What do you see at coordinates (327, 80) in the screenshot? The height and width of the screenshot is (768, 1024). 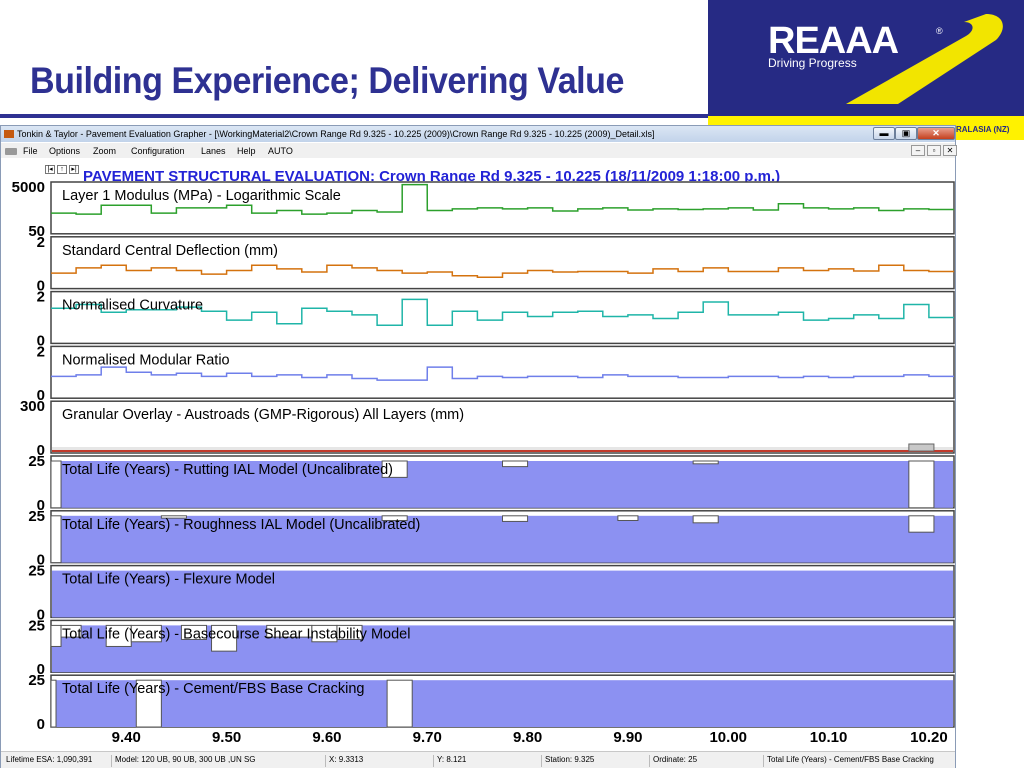 I see `slide-title: Building Experience; Delivering Value` at bounding box center [327, 80].